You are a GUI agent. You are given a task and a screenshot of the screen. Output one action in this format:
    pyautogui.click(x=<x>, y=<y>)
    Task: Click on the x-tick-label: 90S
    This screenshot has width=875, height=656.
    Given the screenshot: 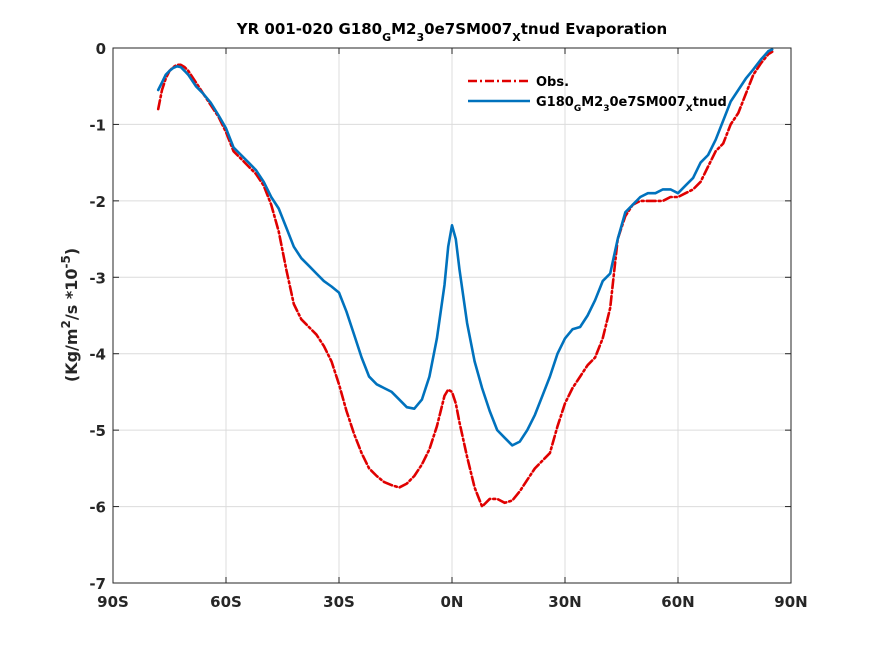 What is the action you would take?
    pyautogui.click(x=113, y=602)
    